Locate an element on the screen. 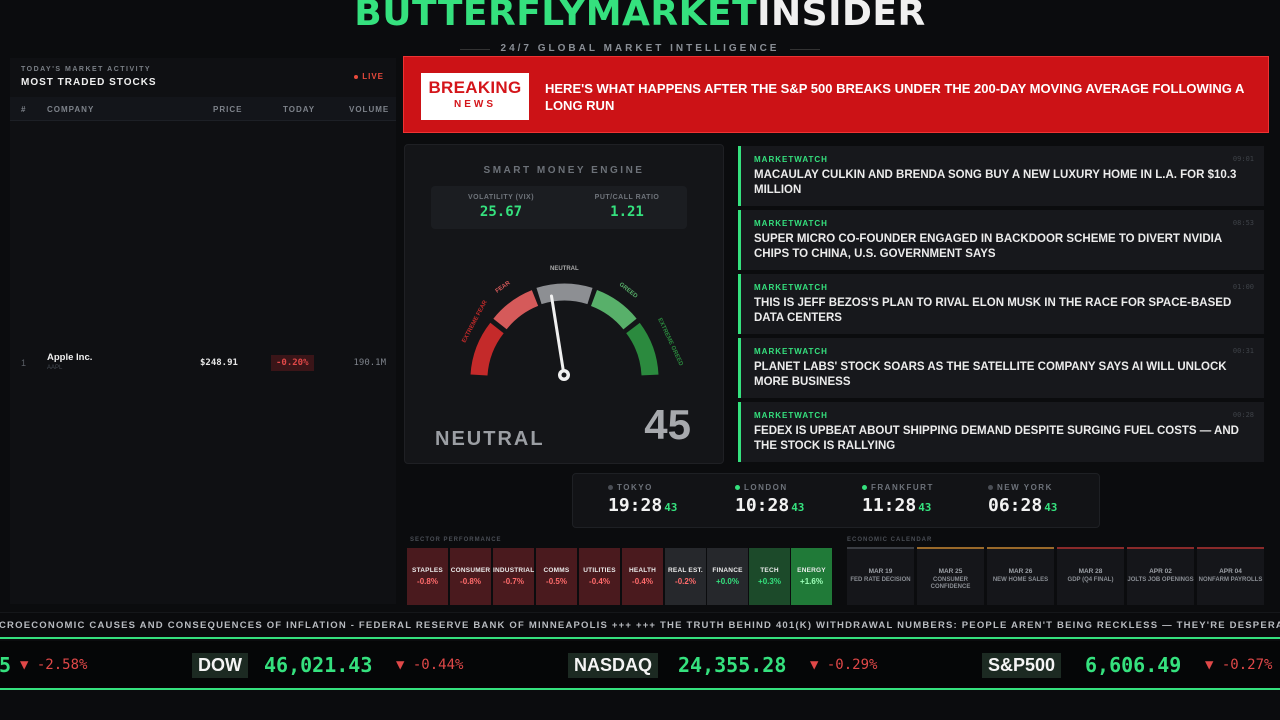  sector-tile: ENERGY +1.6% is located at coordinates (811, 576).